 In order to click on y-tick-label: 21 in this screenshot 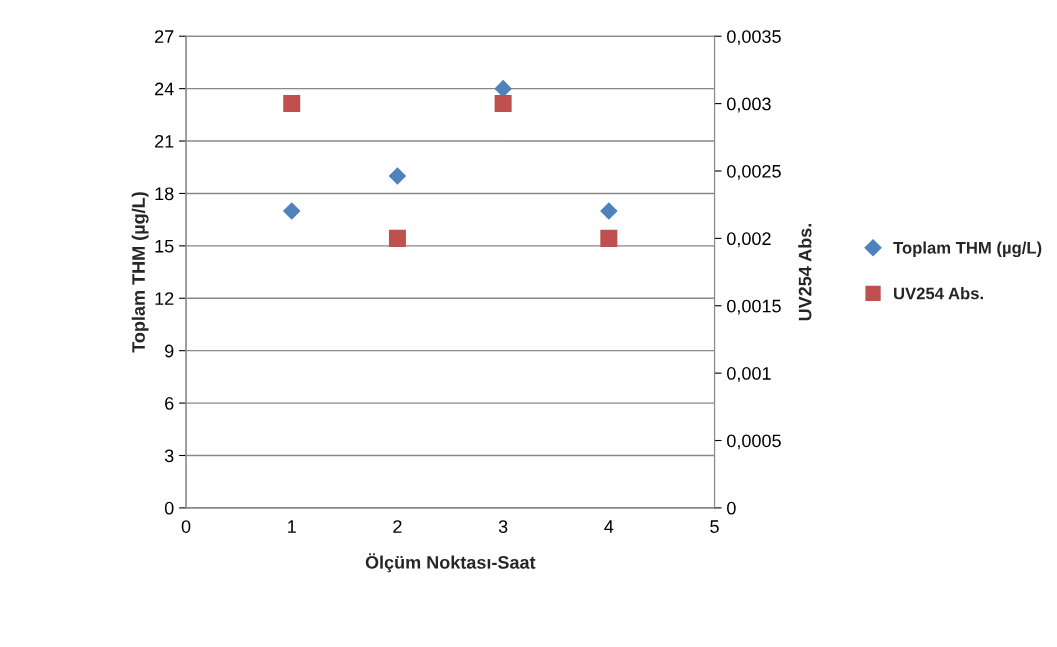, I will do `click(164, 141)`.